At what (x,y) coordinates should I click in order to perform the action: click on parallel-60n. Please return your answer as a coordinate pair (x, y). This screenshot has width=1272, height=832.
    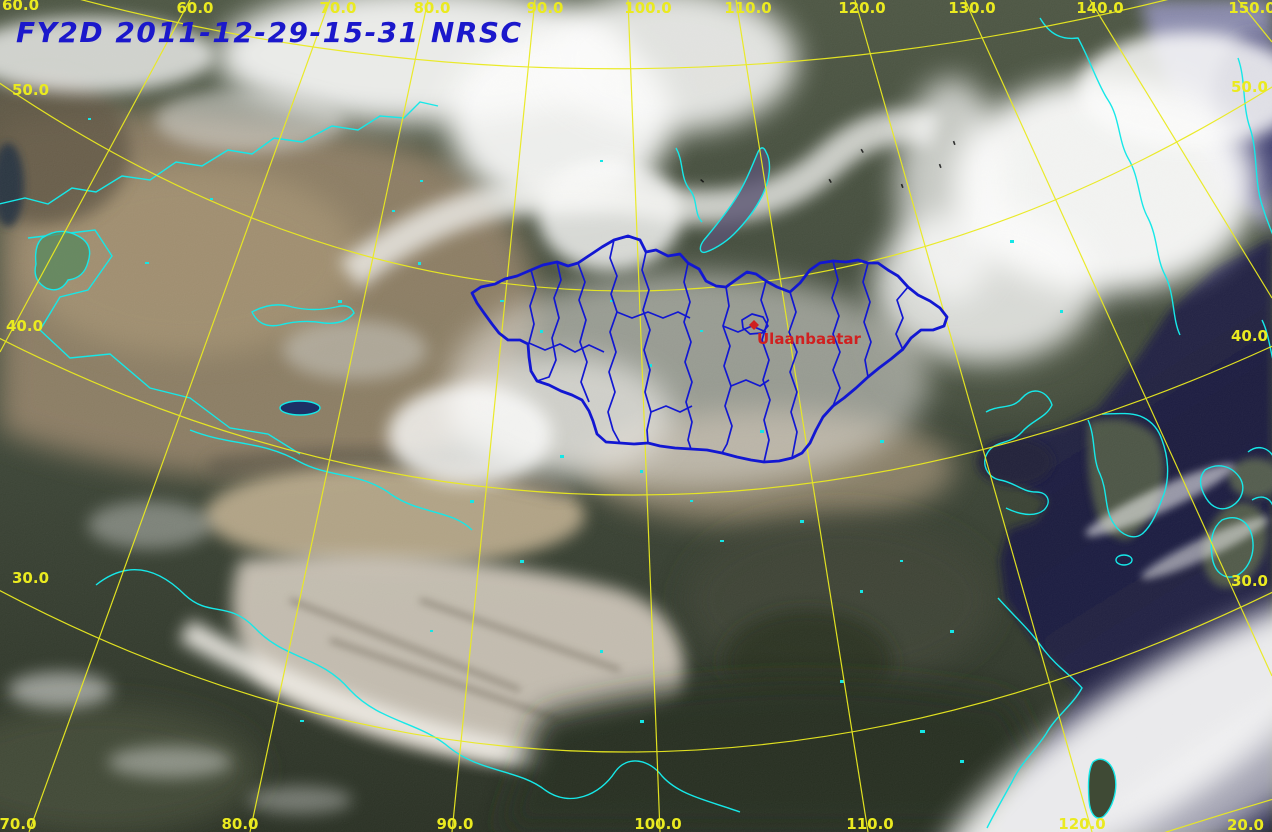
    Looking at the image, I should click on (624, 35).